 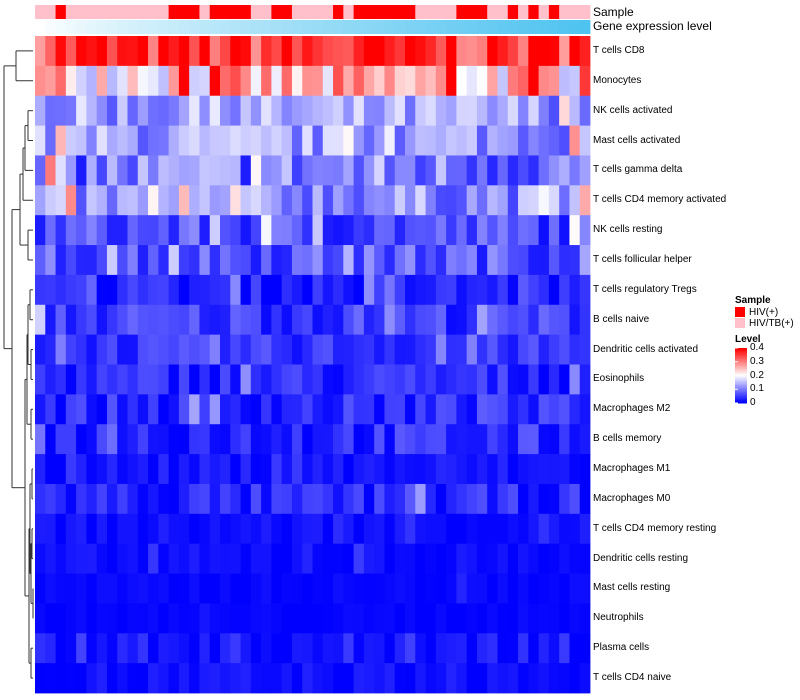 I want to click on row-label: T cells CD4 memory activated, so click(x=660, y=200).